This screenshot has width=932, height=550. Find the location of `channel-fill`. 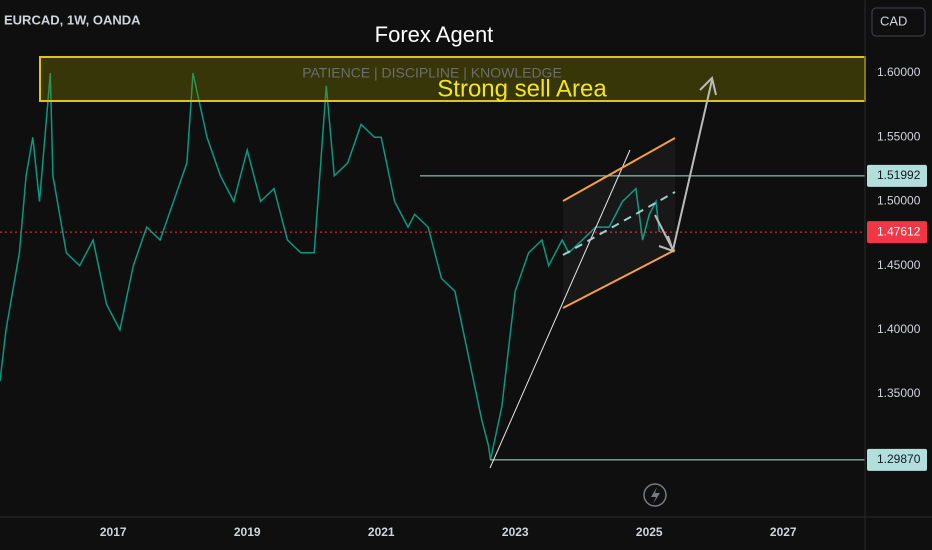

channel-fill is located at coordinates (619, 223).